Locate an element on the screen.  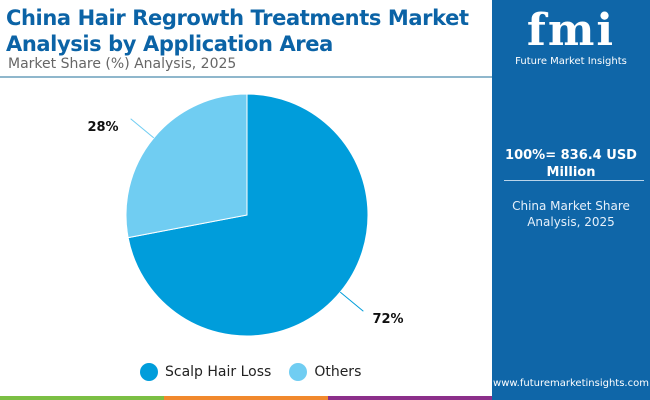
panel-description: China Market Share Analysis, 2025 is located at coordinates (571, 214).